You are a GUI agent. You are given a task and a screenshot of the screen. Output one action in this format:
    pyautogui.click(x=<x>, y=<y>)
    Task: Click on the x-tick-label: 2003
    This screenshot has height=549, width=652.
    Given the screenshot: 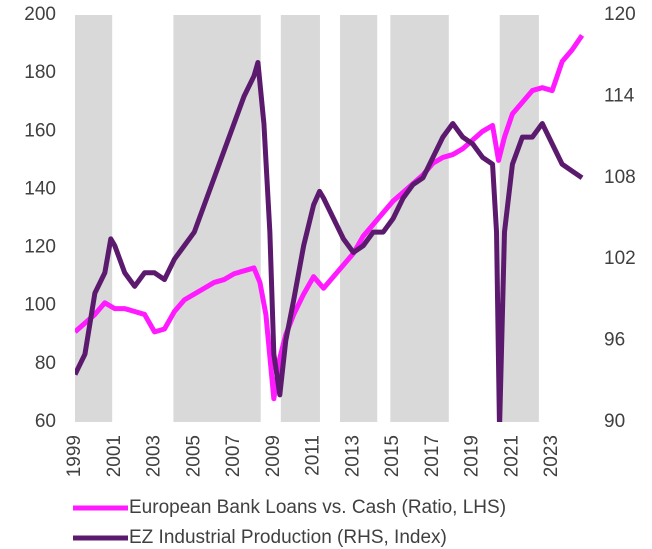 What is the action you would take?
    pyautogui.click(x=154, y=456)
    